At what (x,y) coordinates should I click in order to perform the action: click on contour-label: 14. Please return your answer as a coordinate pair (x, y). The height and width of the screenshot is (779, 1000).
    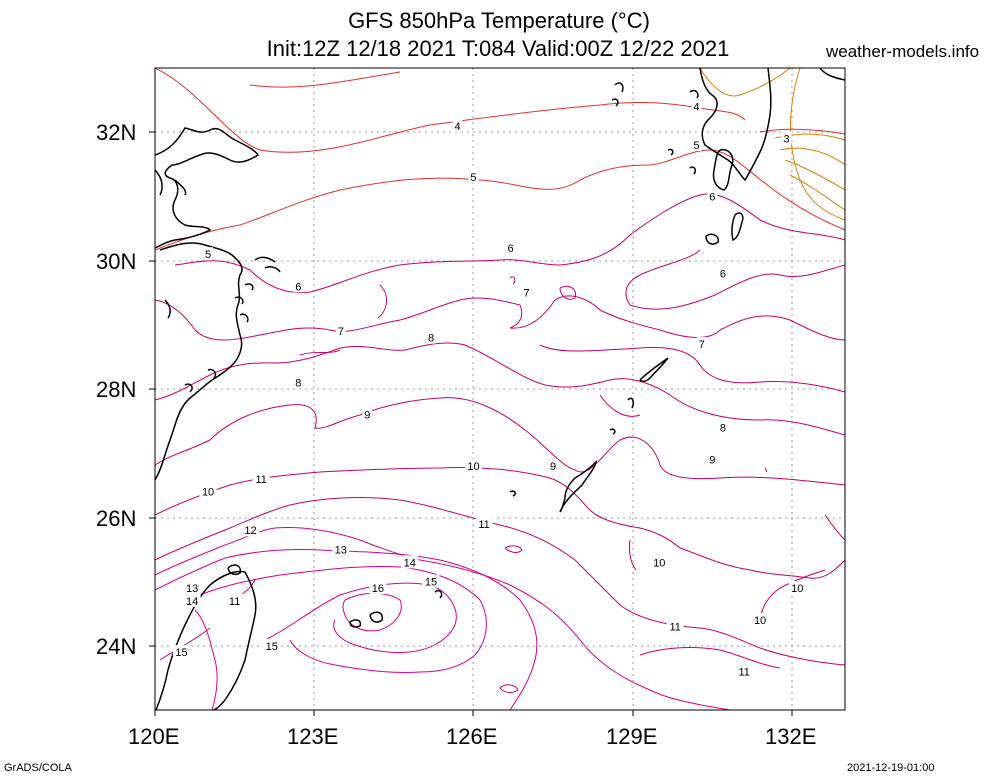
    Looking at the image, I should click on (192, 602).